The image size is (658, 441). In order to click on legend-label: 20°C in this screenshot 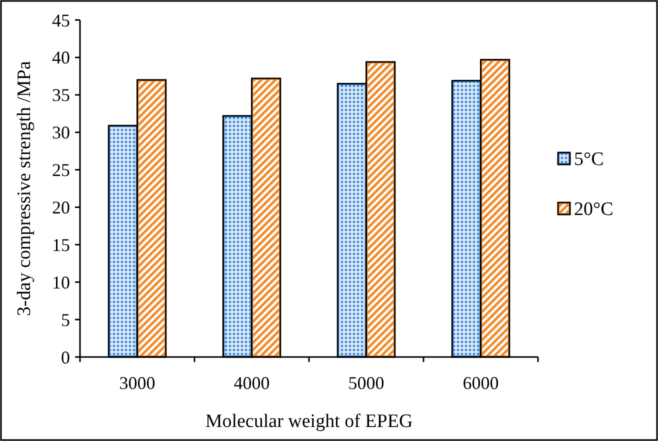, I will do `click(594, 209)`.